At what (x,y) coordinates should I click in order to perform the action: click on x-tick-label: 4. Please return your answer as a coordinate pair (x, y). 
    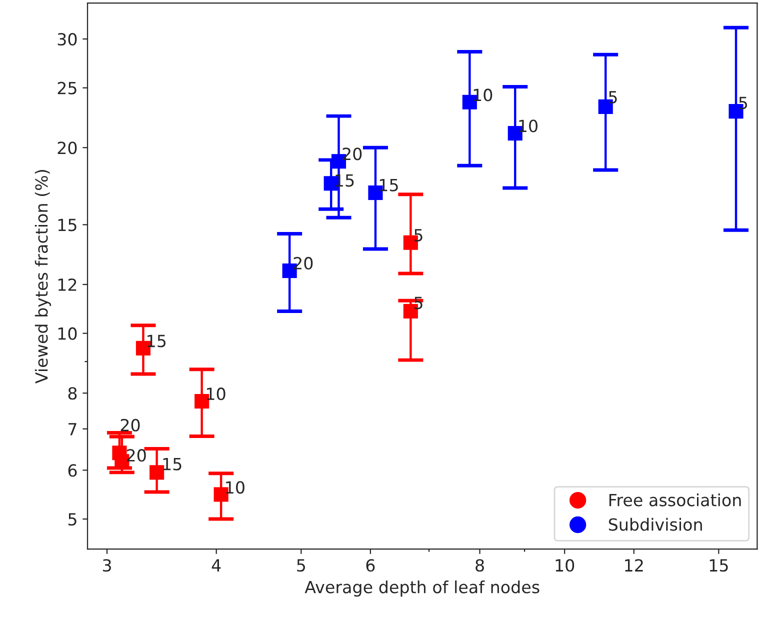
    Looking at the image, I should click on (216, 565).